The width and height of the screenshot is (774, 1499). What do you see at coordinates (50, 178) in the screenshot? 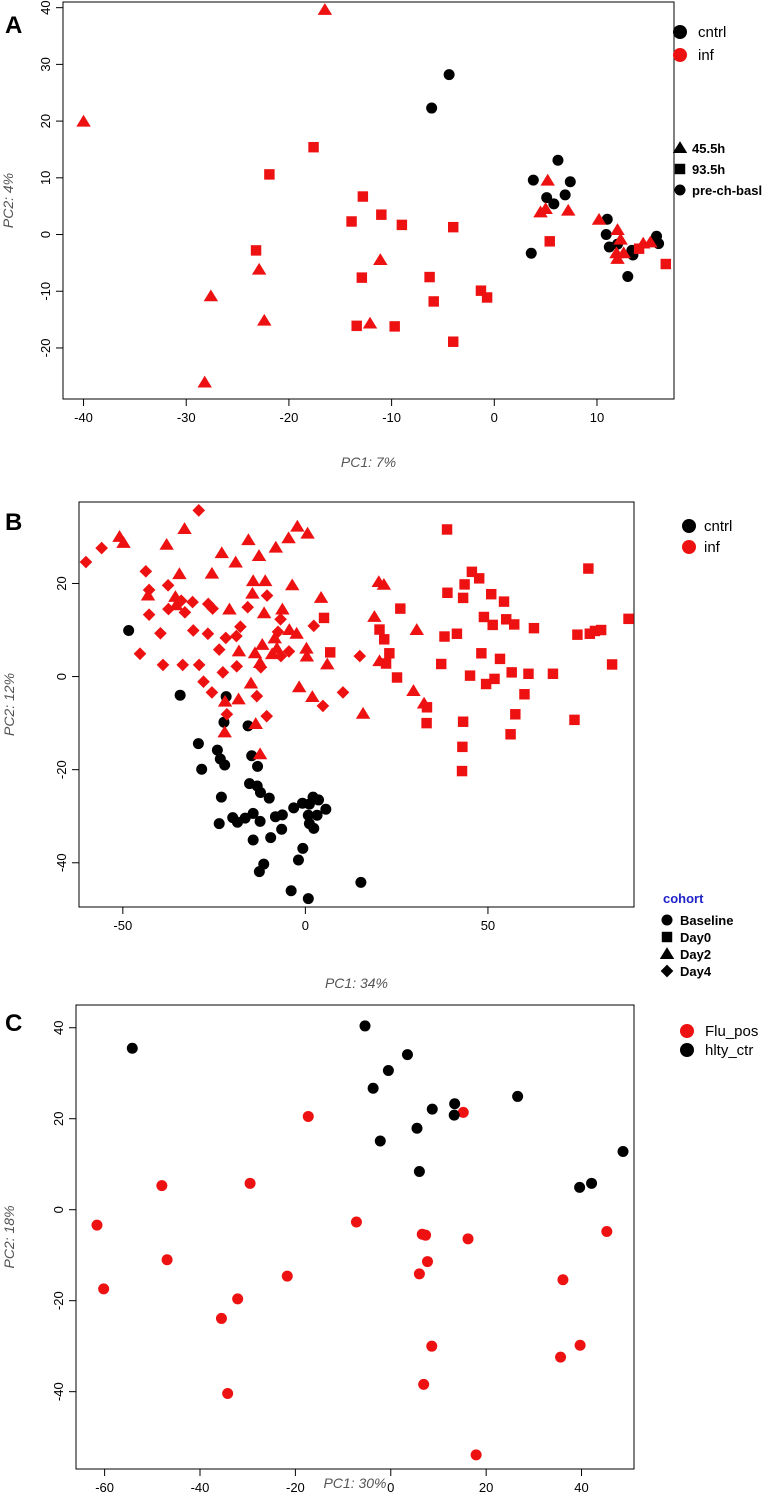
I see `y-axis: -20 -10 0 10 20 30 40` at bounding box center [50, 178].